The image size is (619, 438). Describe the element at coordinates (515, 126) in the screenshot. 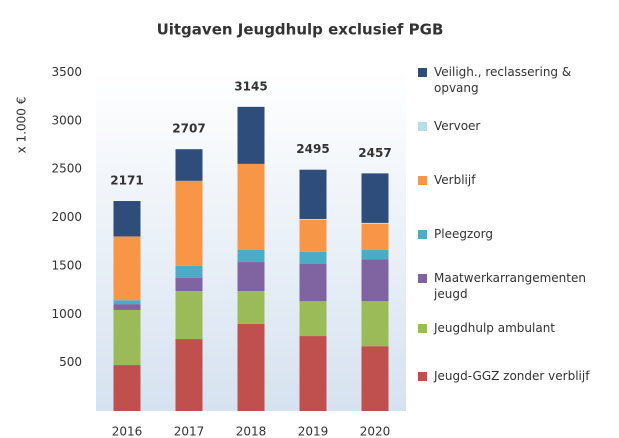

I see `legend-item: Vervoer` at that location.